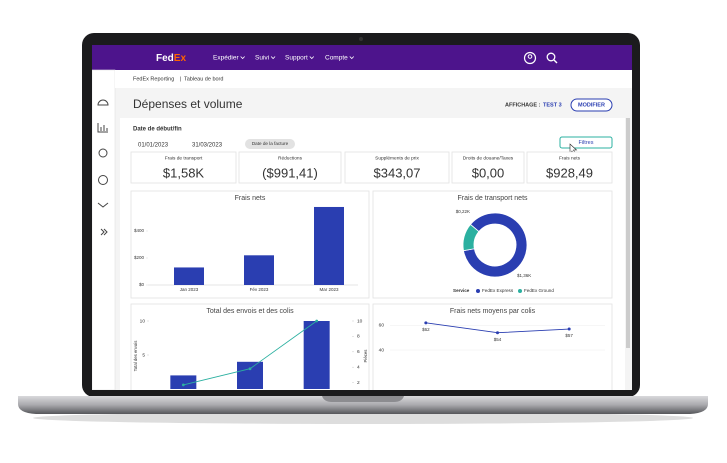 The height and width of the screenshot is (463, 727). I want to click on chart-title: Frais de transport nets, so click(492, 198).